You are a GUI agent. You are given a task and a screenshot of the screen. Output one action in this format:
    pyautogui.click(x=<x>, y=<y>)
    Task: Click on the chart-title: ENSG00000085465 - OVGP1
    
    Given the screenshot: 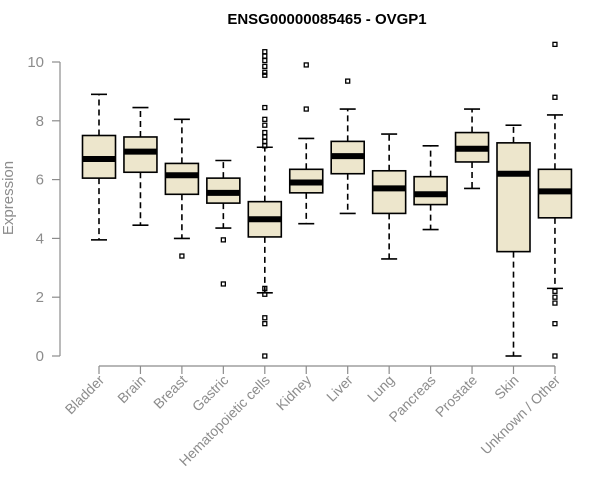 What is the action you would take?
    pyautogui.click(x=326, y=19)
    